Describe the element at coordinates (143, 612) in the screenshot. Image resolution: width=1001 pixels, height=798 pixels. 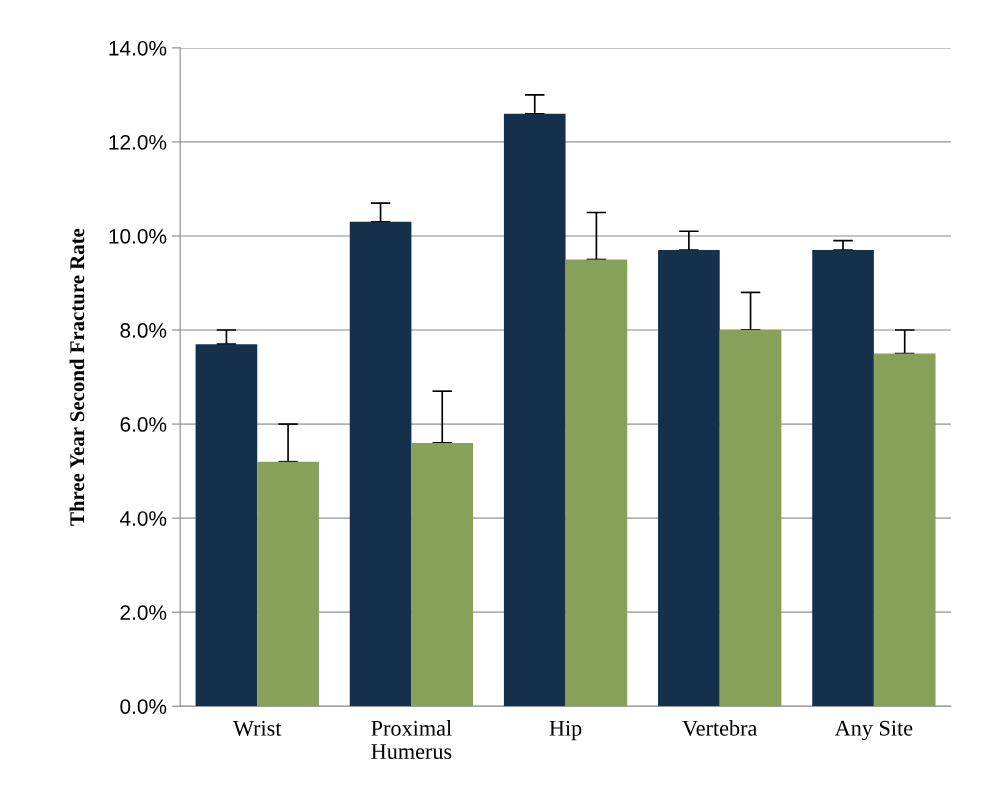
I see `y-tick-label: 2.0%` at that location.